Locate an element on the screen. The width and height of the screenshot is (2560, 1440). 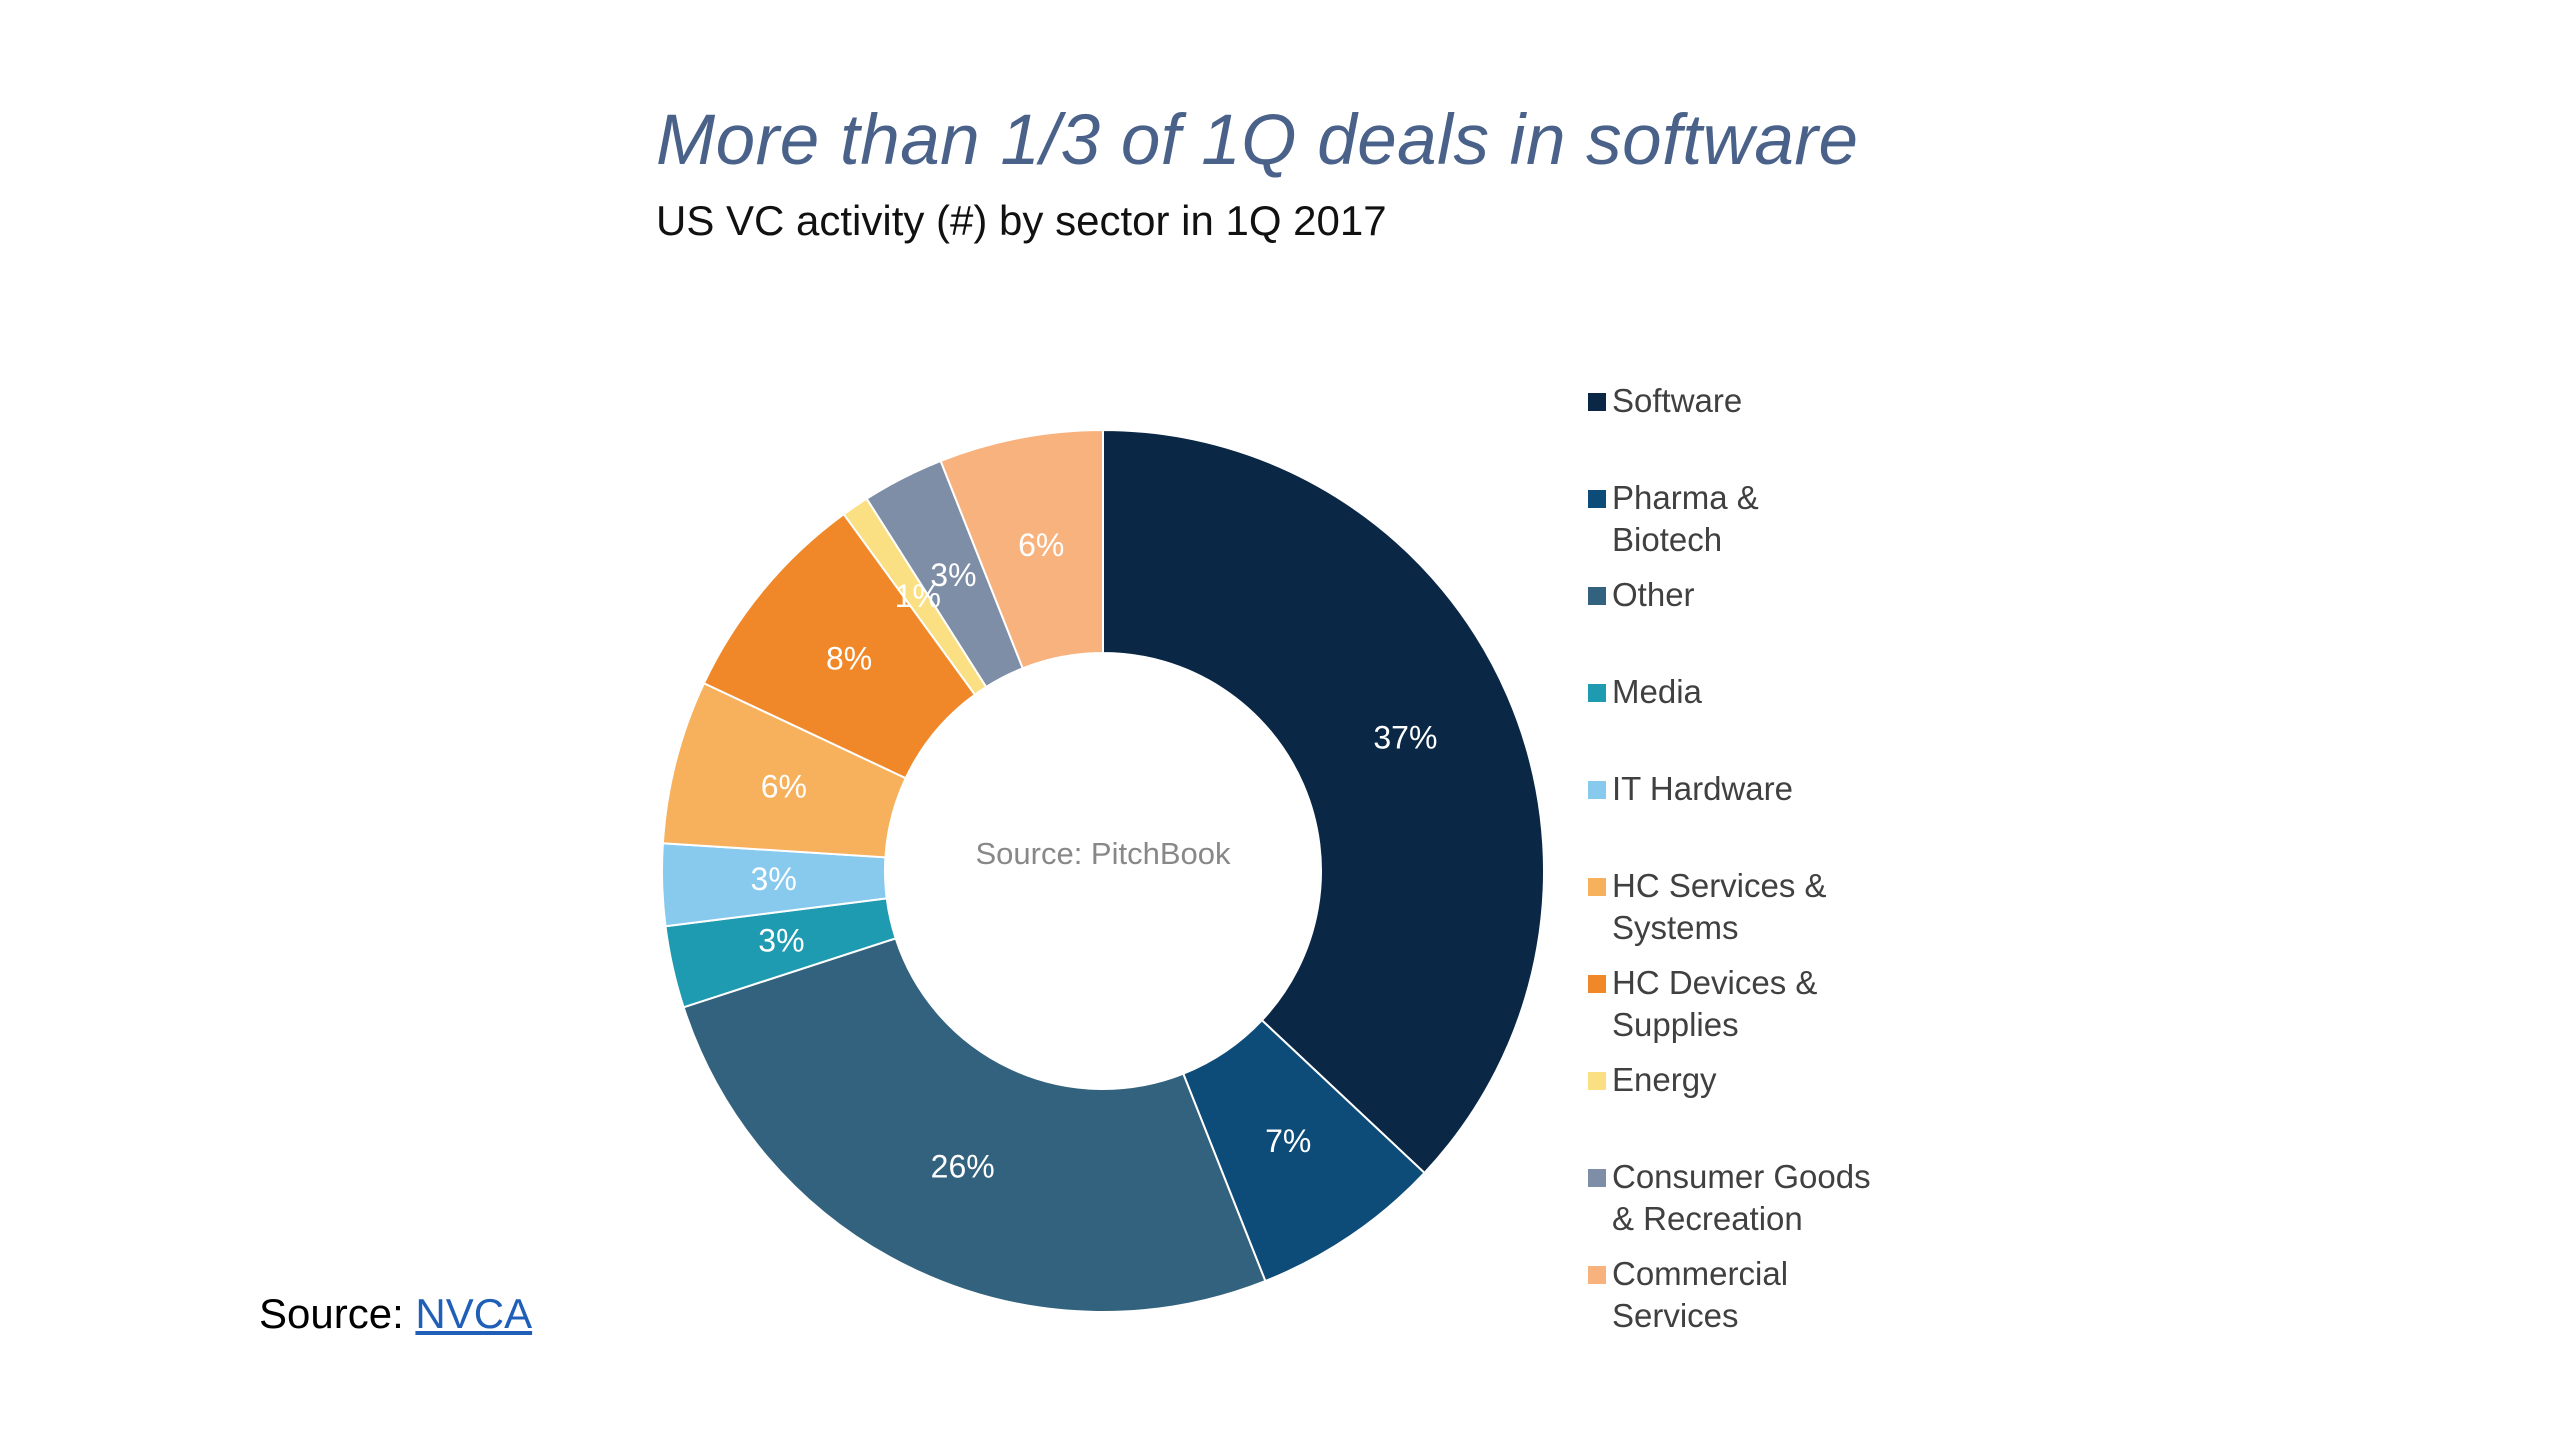
source-link: NVCA is located at coordinates (474, 1313).